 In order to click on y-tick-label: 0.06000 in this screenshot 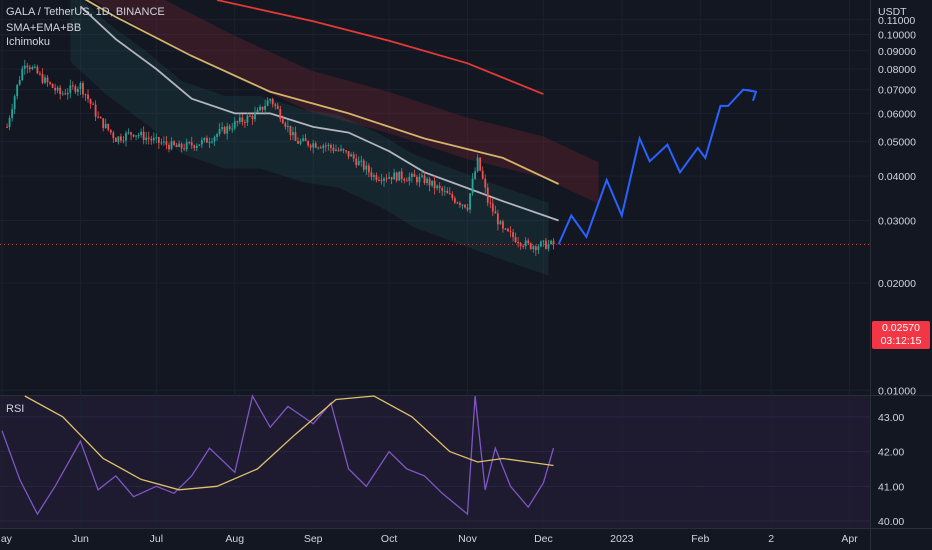, I will do `click(897, 114)`.